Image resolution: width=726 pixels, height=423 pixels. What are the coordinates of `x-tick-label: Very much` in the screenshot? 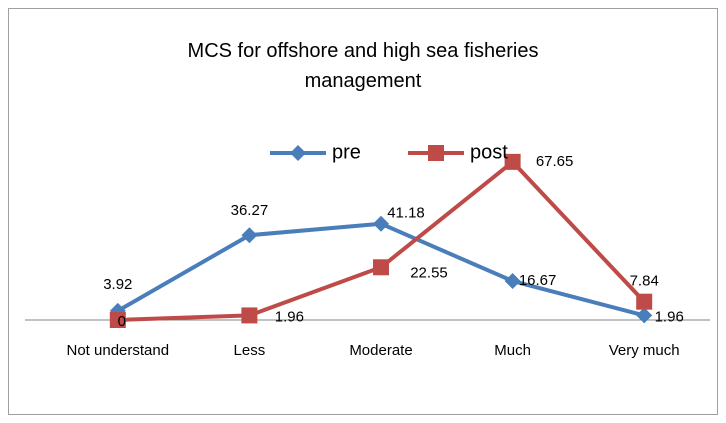 It's located at (644, 350).